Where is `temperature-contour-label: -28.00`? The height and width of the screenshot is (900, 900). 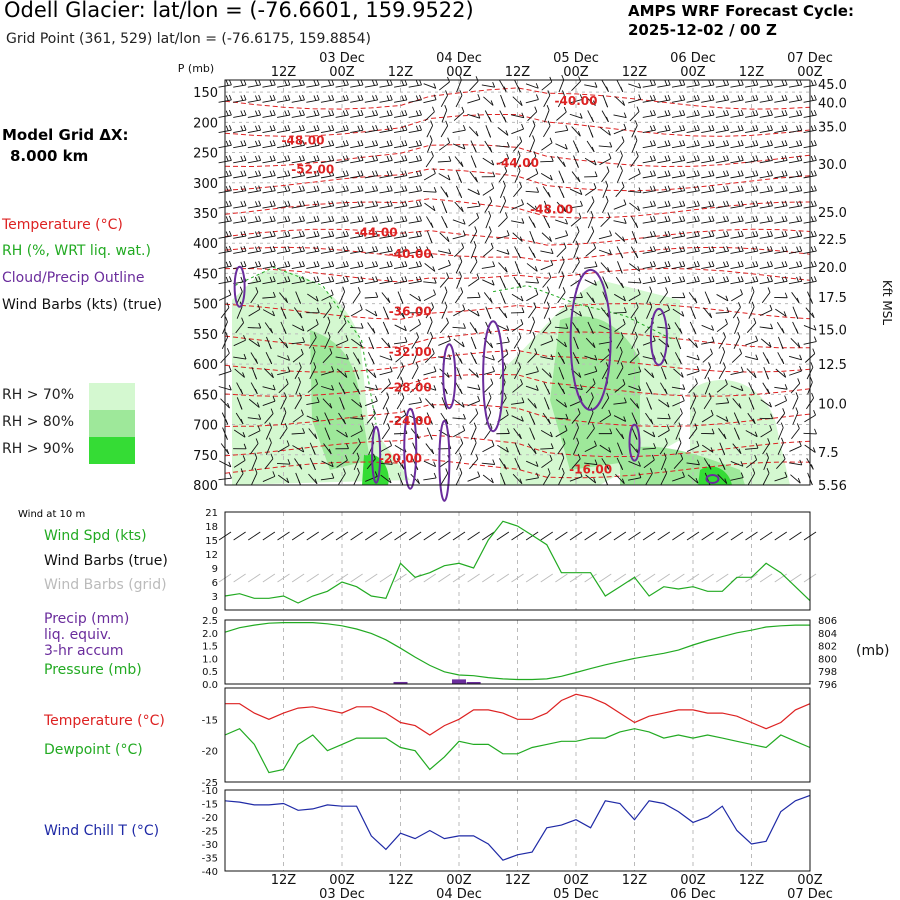
temperature-contour-label: -28.00 is located at coordinates (410, 388).